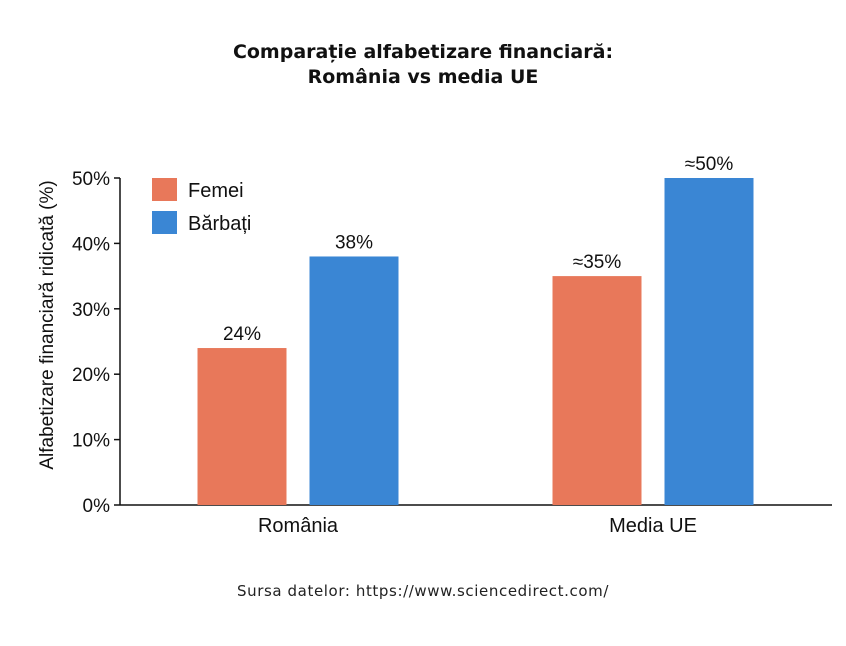 Image resolution: width=846 pixels, height=646 pixels. Describe the element at coordinates (91, 441) in the screenshot. I see `y-tick-label: 10%` at that location.